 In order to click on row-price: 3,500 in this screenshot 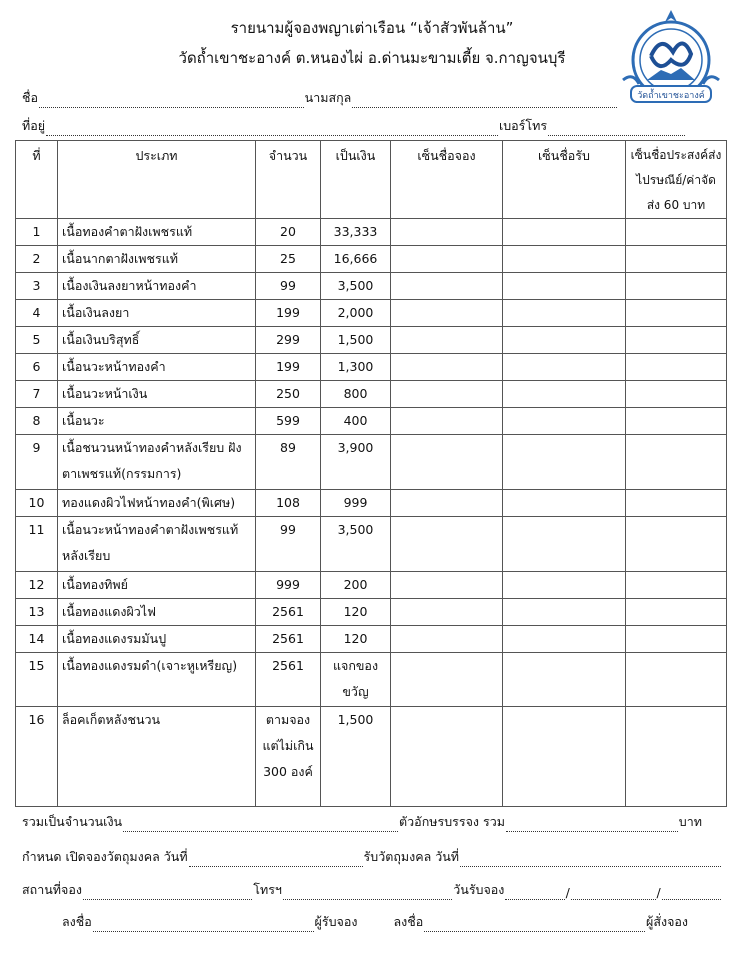, I will do `click(355, 544)`.